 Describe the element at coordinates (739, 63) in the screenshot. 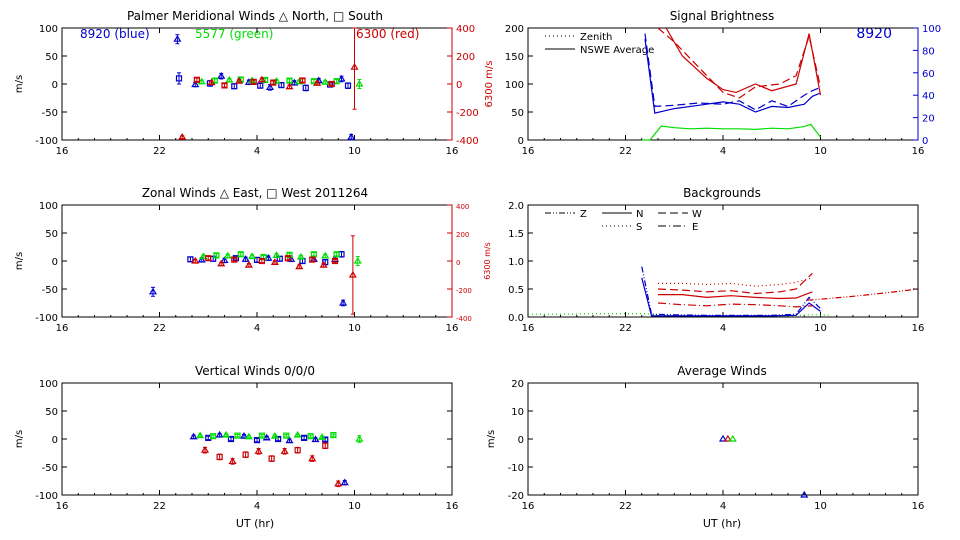

I see `series-line-6300-zenith` at that location.